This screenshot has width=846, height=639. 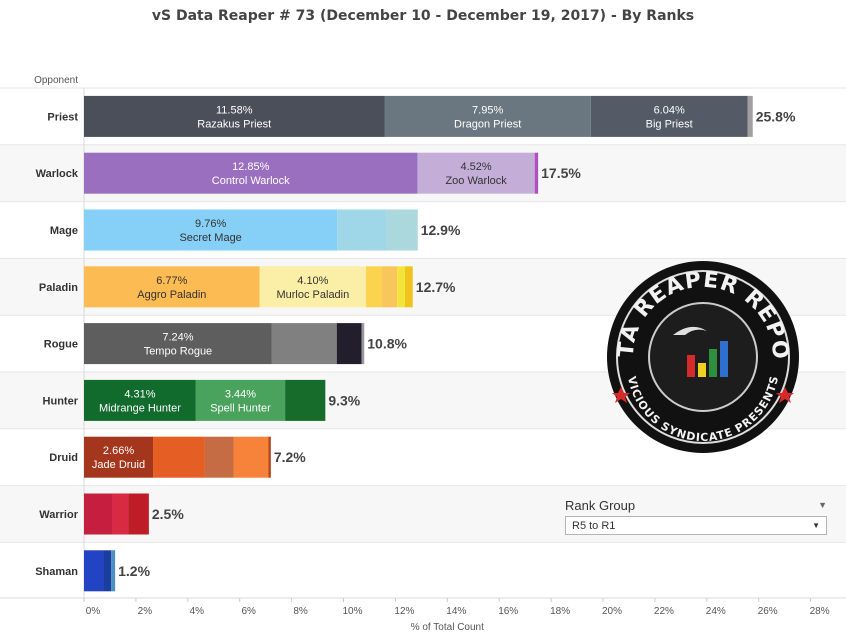 I want to click on segment-name-label: Spell Hunter, so click(x=240, y=408).